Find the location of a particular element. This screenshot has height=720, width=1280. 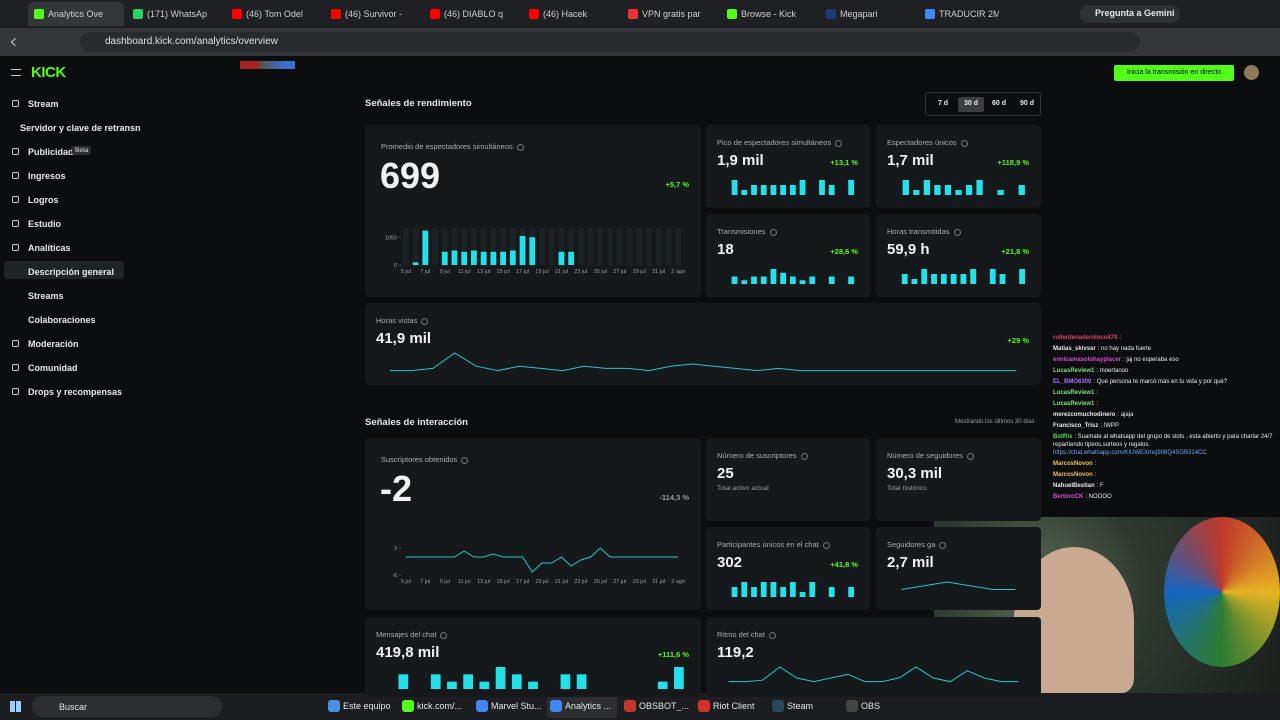

nav-item: Analíticas is located at coordinates (49, 248).